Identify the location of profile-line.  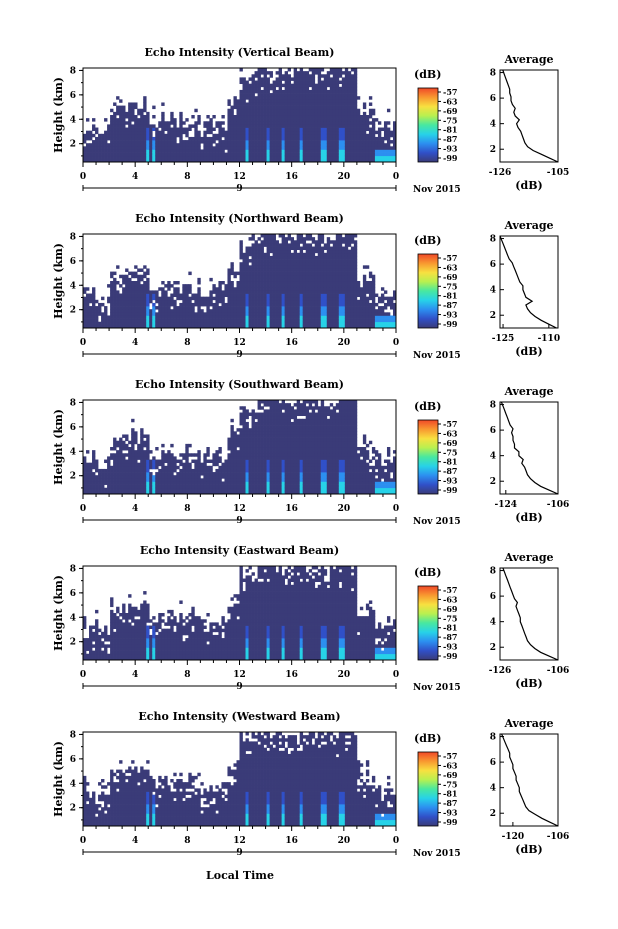
(529, 448).